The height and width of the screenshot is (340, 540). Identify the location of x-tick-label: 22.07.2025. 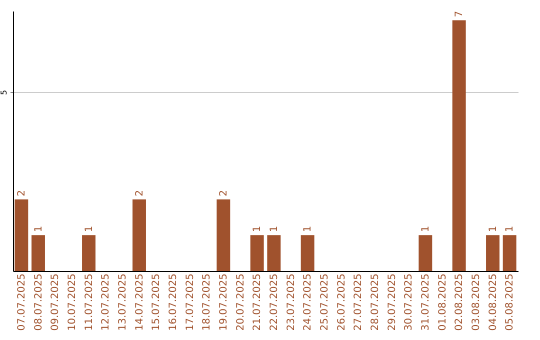
(274, 302).